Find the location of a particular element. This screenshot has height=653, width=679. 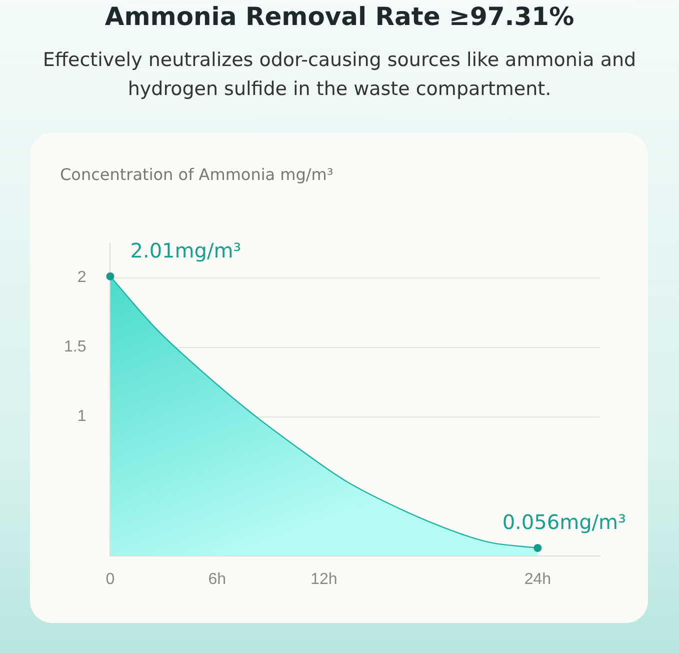

x-tick-label: 0 is located at coordinates (110, 579).